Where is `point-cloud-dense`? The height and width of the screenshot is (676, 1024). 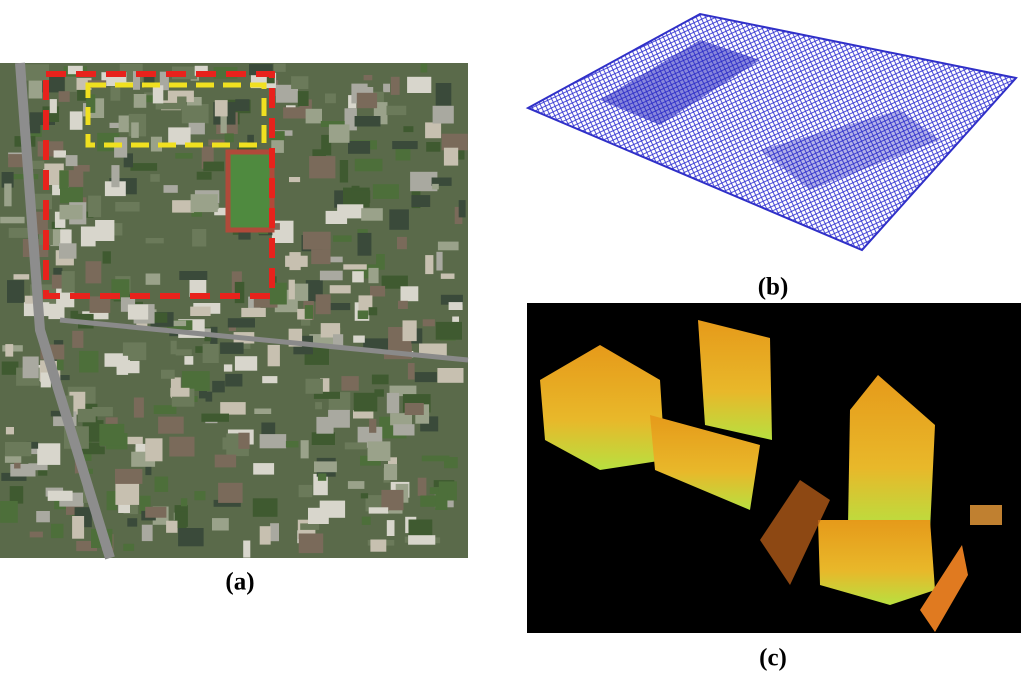
point-cloud-dense is located at coordinates (850, 150).